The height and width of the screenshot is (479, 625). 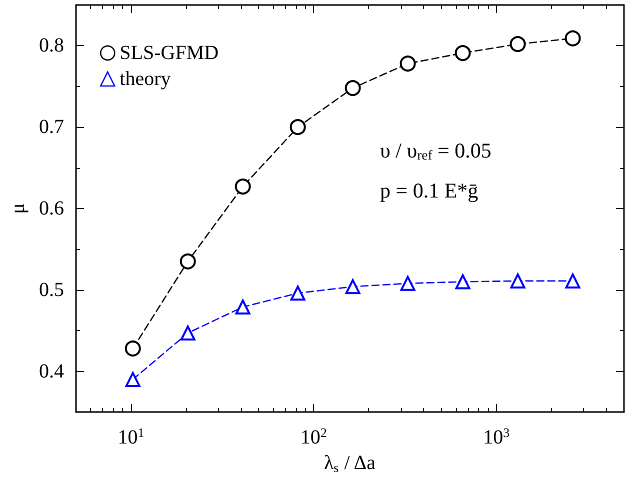 I want to click on annotation: υ / υref = 0.05, so click(x=436, y=150).